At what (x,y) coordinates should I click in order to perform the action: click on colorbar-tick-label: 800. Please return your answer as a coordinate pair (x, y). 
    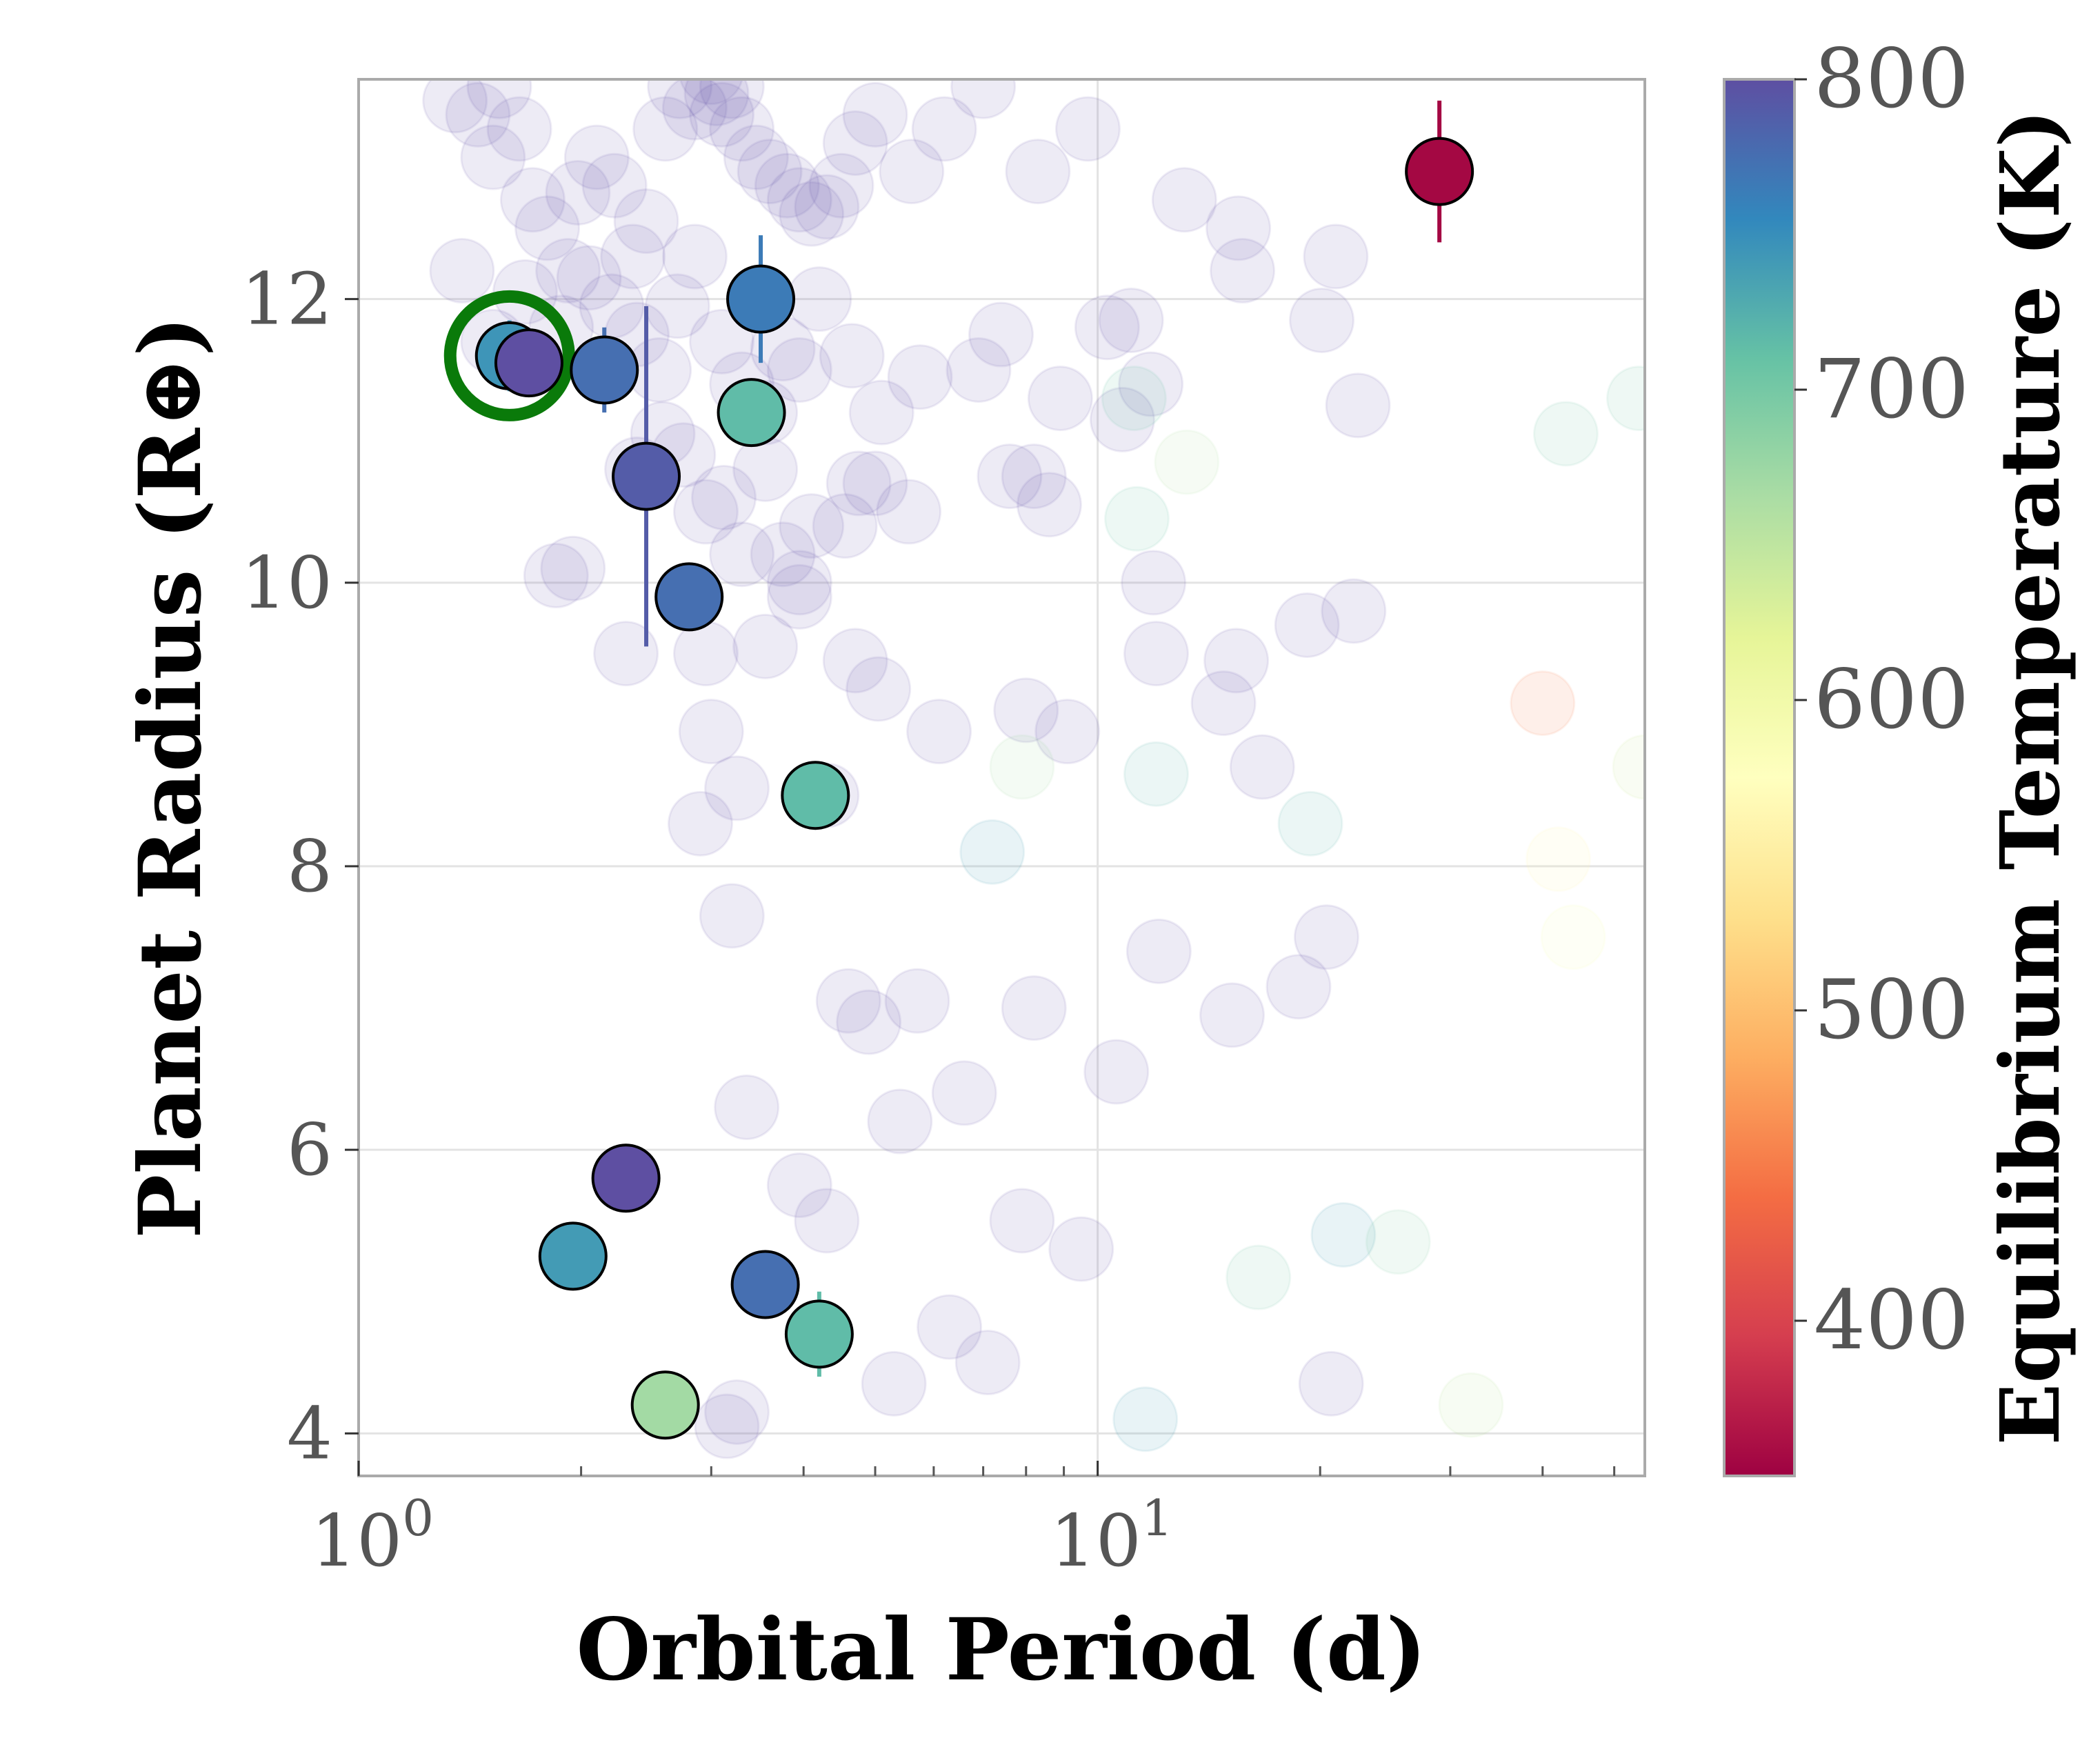
    Looking at the image, I should click on (1891, 78).